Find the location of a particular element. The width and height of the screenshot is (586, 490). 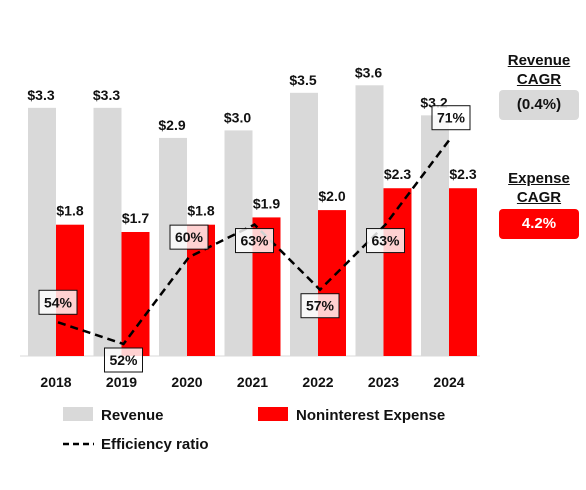

x-tick-label: 2022 is located at coordinates (317, 382).